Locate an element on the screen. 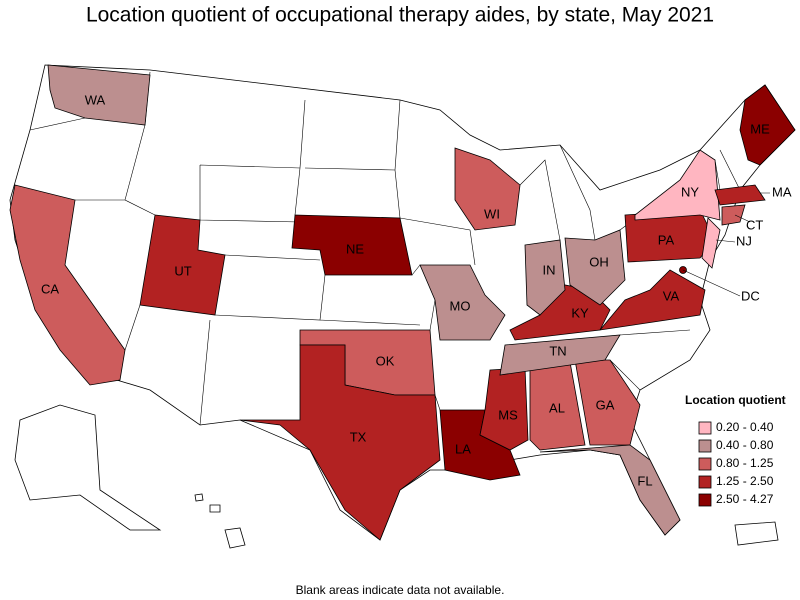 The image size is (800, 600). state-label: CA is located at coordinates (50, 288).